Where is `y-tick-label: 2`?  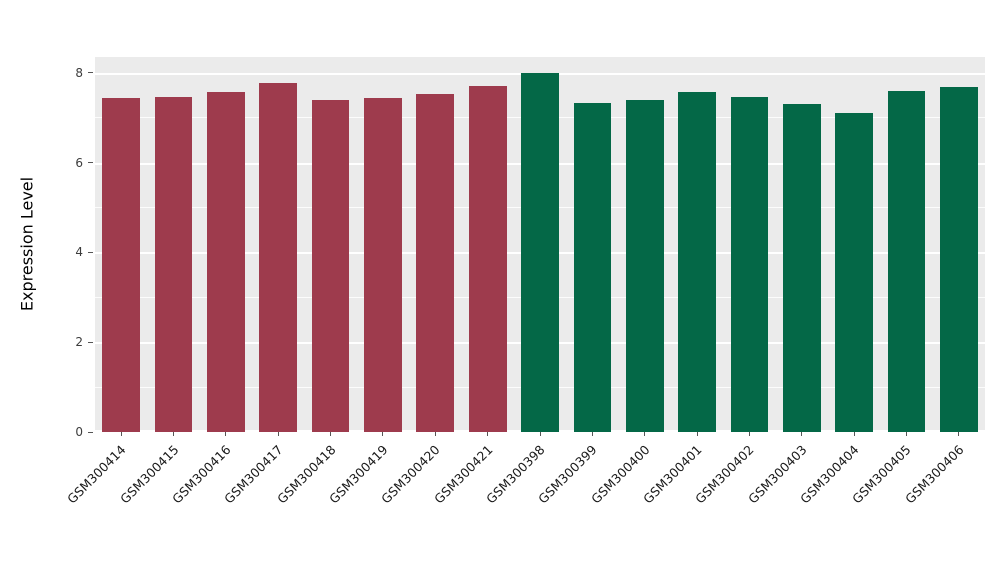
y-tick-label: 2 is located at coordinates (79, 342).